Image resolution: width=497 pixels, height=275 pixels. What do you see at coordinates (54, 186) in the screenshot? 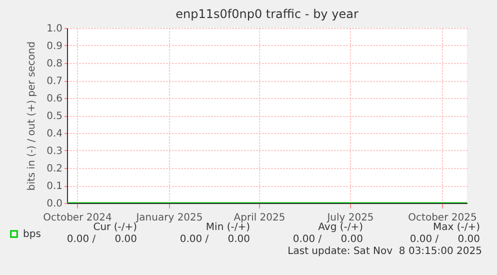
I see `y-tick-label: 0.1` at bounding box center [54, 186].